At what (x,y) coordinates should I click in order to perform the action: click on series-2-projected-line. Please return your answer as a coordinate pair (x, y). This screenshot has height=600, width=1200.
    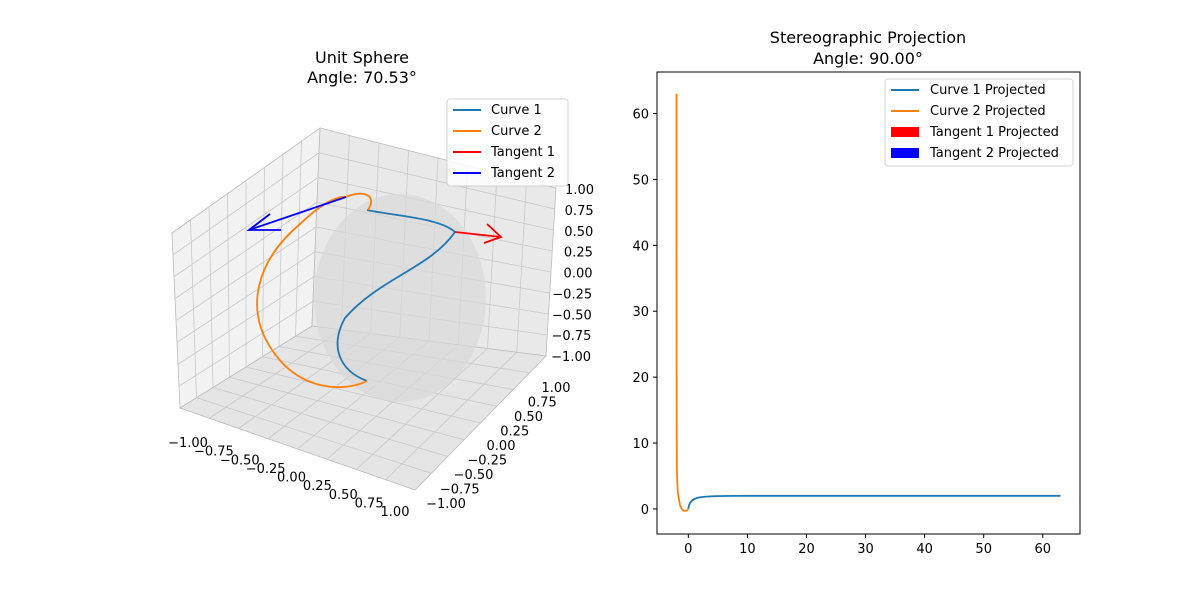
    Looking at the image, I should click on (682, 302).